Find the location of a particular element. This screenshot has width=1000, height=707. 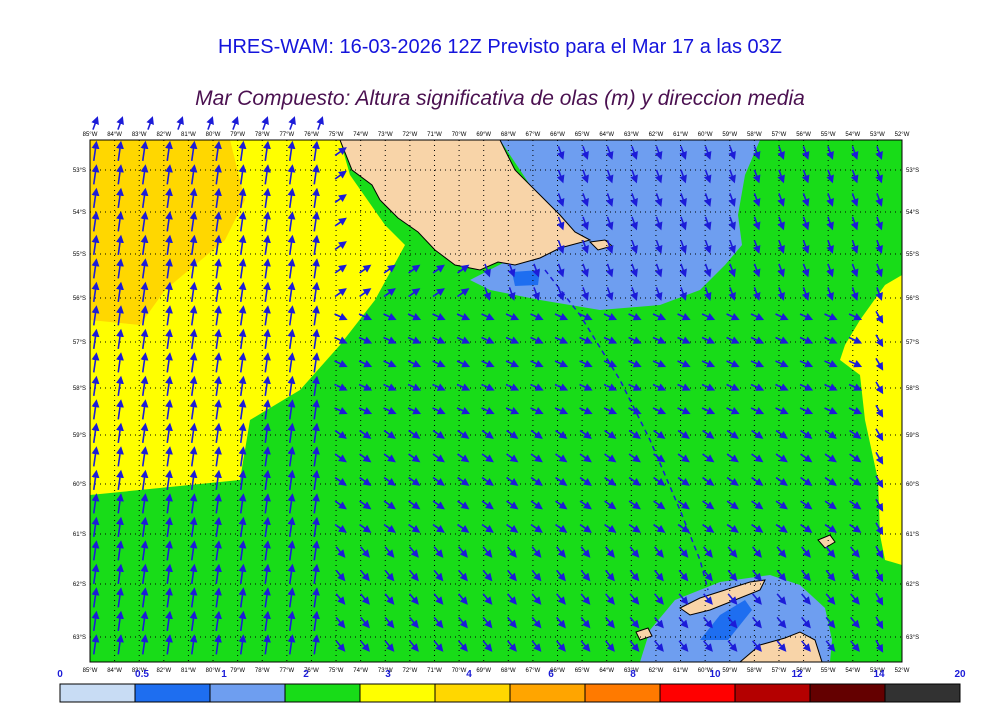

colorbar-bin is located at coordinates (847, 693).